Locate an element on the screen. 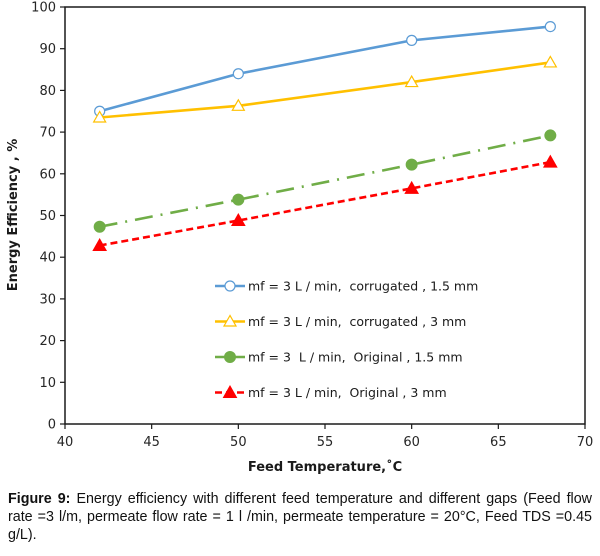  y-tick-label: 0 is located at coordinates (52, 425).